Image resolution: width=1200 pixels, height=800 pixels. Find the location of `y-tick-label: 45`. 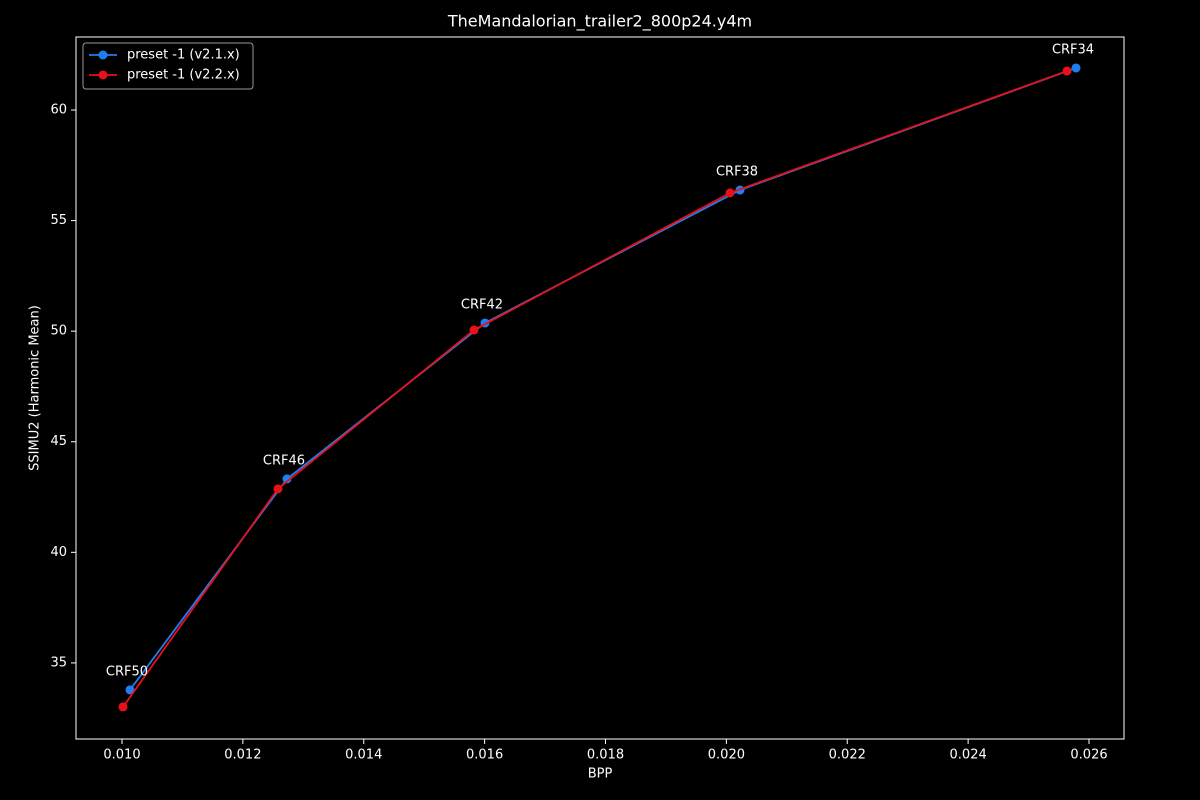

y-tick-label: 45 is located at coordinates (58, 441).